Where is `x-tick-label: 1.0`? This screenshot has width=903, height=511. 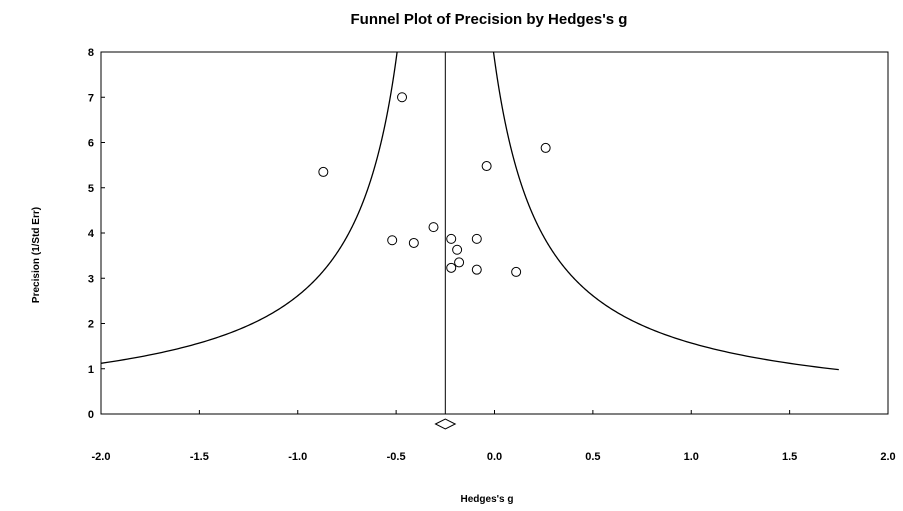 x-tick-label: 1.0 is located at coordinates (691, 457).